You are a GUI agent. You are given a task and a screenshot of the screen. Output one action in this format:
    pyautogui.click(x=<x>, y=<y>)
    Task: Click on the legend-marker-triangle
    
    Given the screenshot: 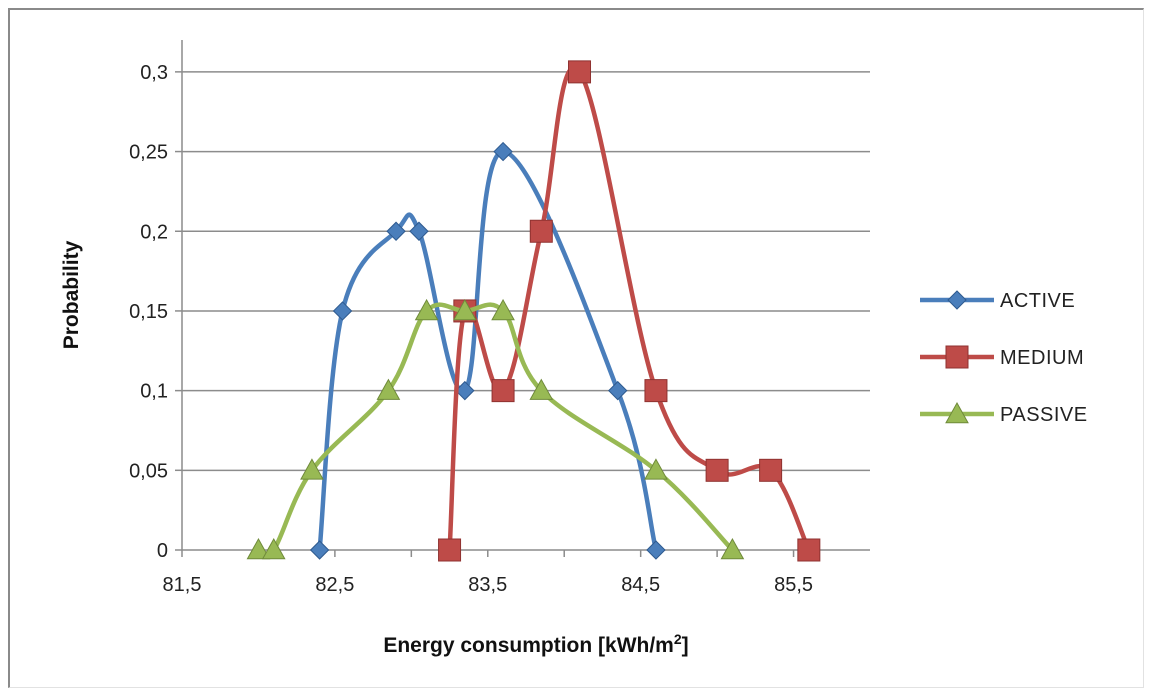 What is the action you would take?
    pyautogui.click(x=957, y=412)
    